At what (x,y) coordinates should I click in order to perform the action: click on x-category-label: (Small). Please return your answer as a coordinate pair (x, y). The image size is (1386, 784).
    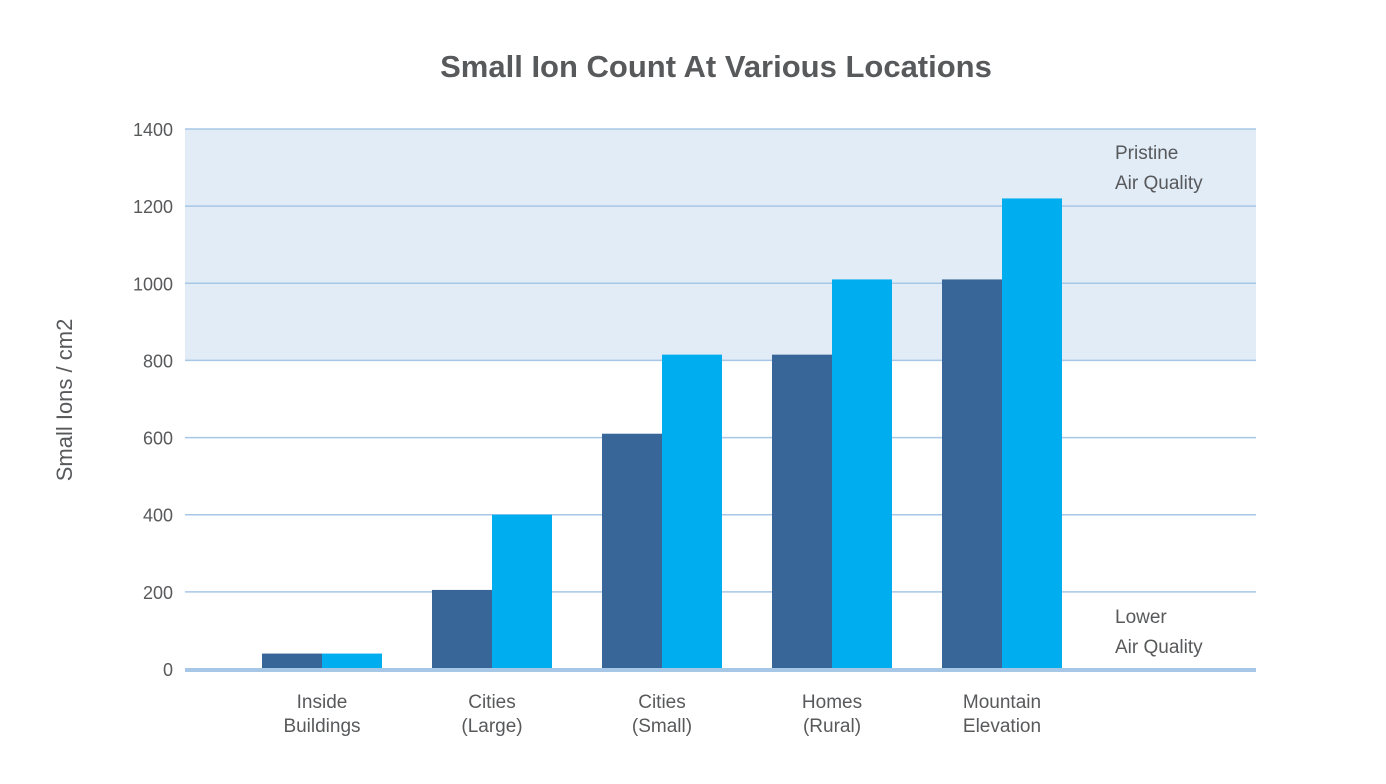
    Looking at the image, I should click on (662, 726).